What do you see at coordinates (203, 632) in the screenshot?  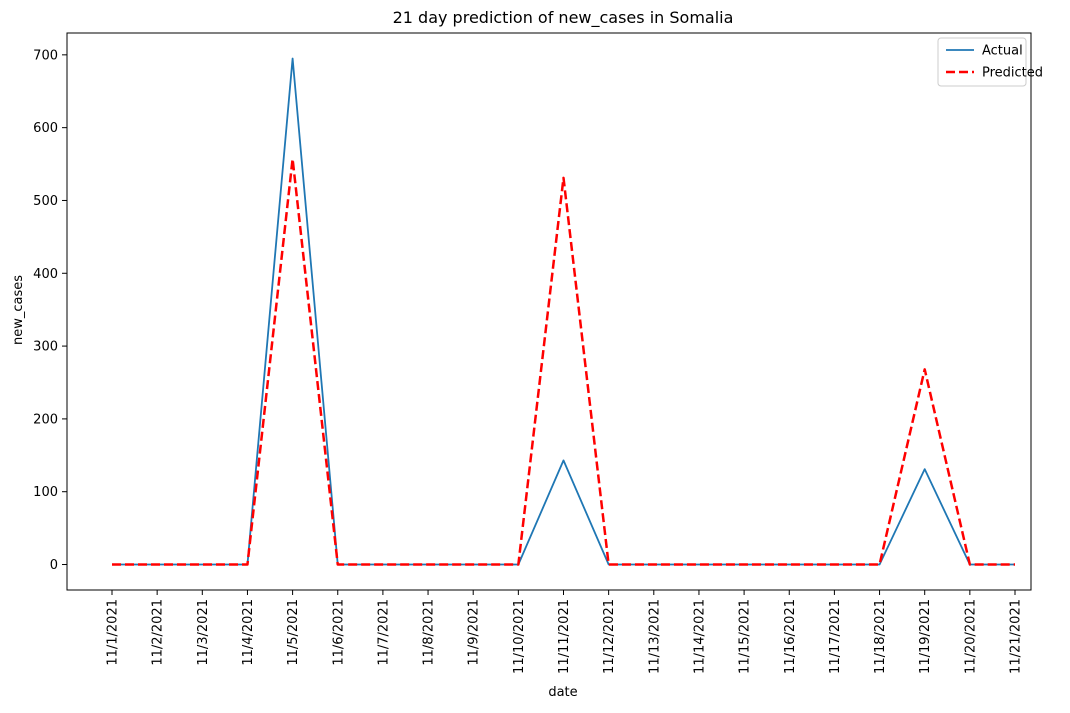 I see `x-tick-label: 11/3/2021` at bounding box center [203, 632].